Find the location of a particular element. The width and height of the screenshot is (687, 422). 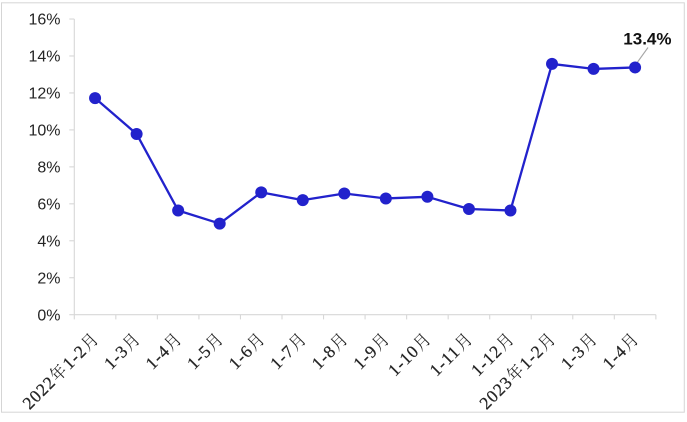

svg-text: 6% is located at coordinates (48, 204).